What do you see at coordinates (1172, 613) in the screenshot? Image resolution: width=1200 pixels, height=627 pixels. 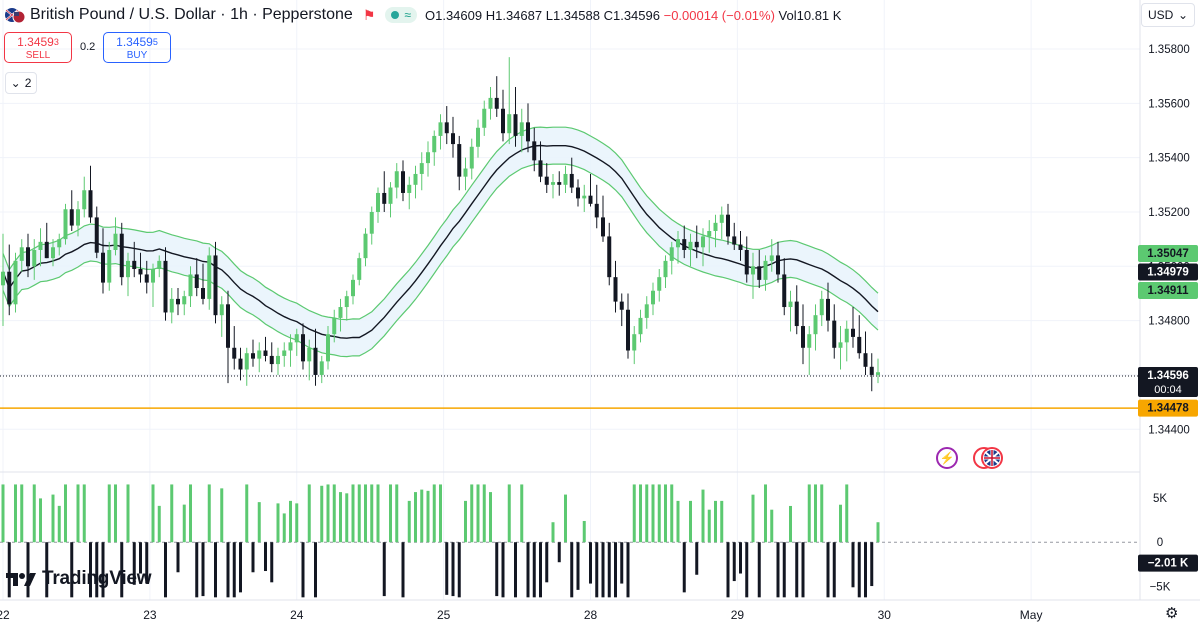 I see `settings-gear-icon: ⚙` at bounding box center [1172, 613].